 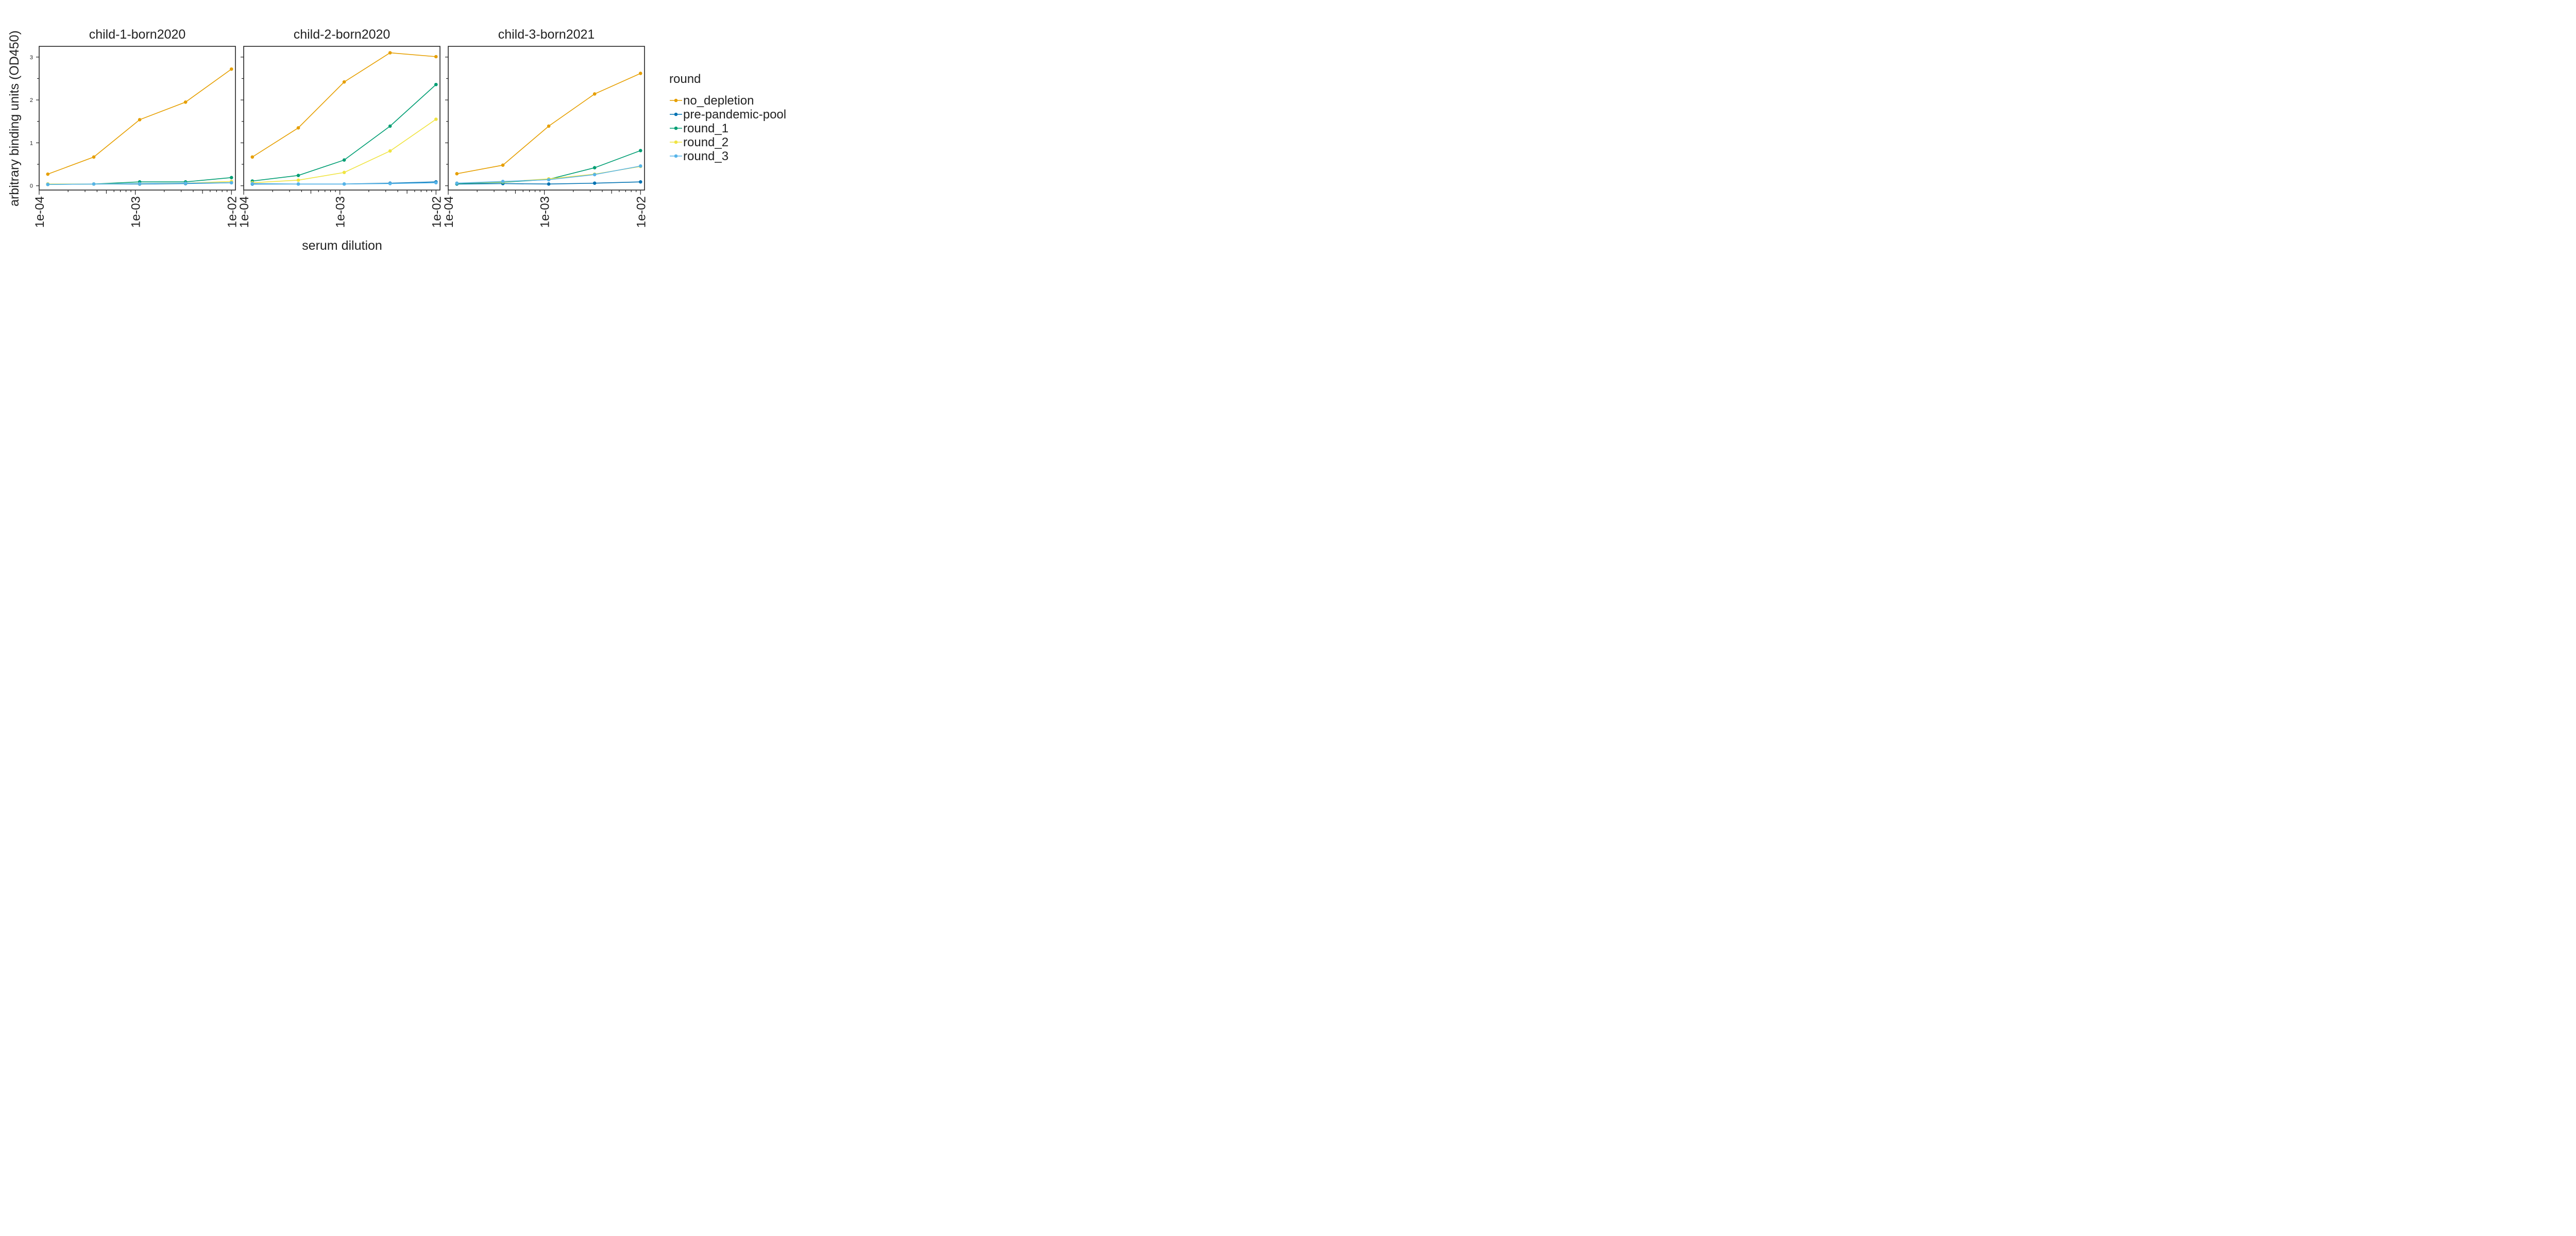 I want to click on panel-title: child-1-born2020, so click(x=137, y=34).